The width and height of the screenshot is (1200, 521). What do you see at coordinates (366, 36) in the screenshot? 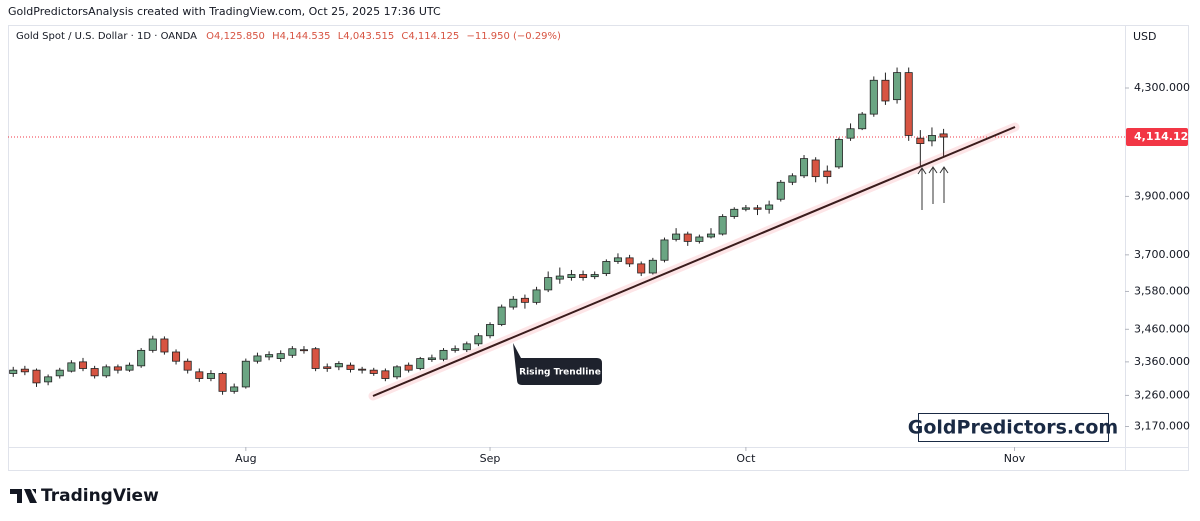
I see `ohlc: L4,043.515` at bounding box center [366, 36].